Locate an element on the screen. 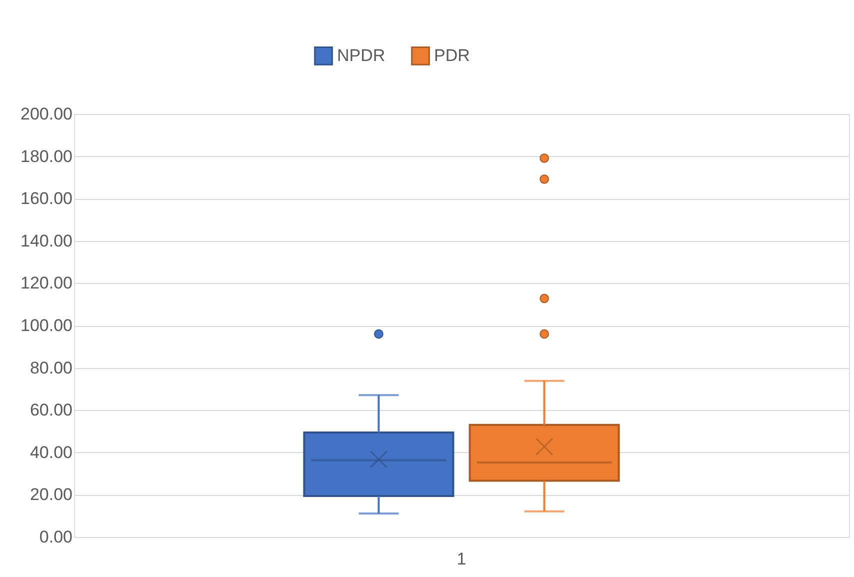 Image resolution: width=854 pixels, height=577 pixels. y-tick-label: 100.00 is located at coordinates (46, 325).